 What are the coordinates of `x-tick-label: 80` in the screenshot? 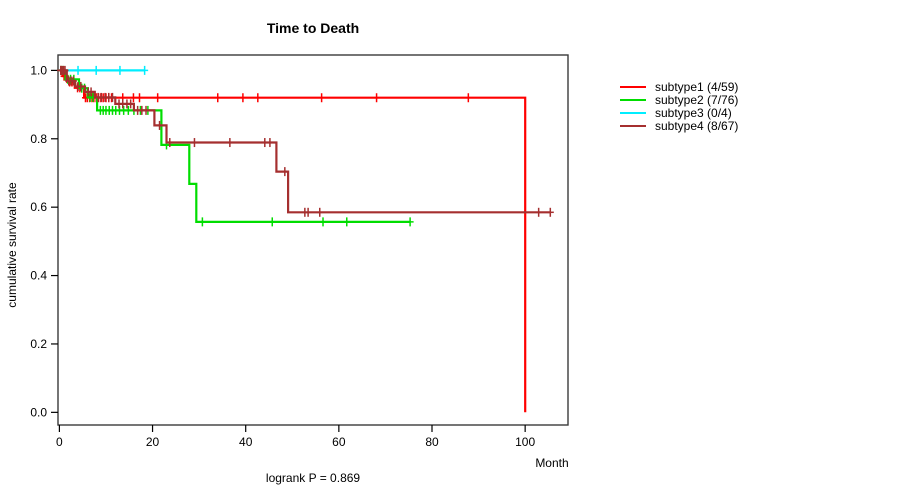 It's located at (432, 442).